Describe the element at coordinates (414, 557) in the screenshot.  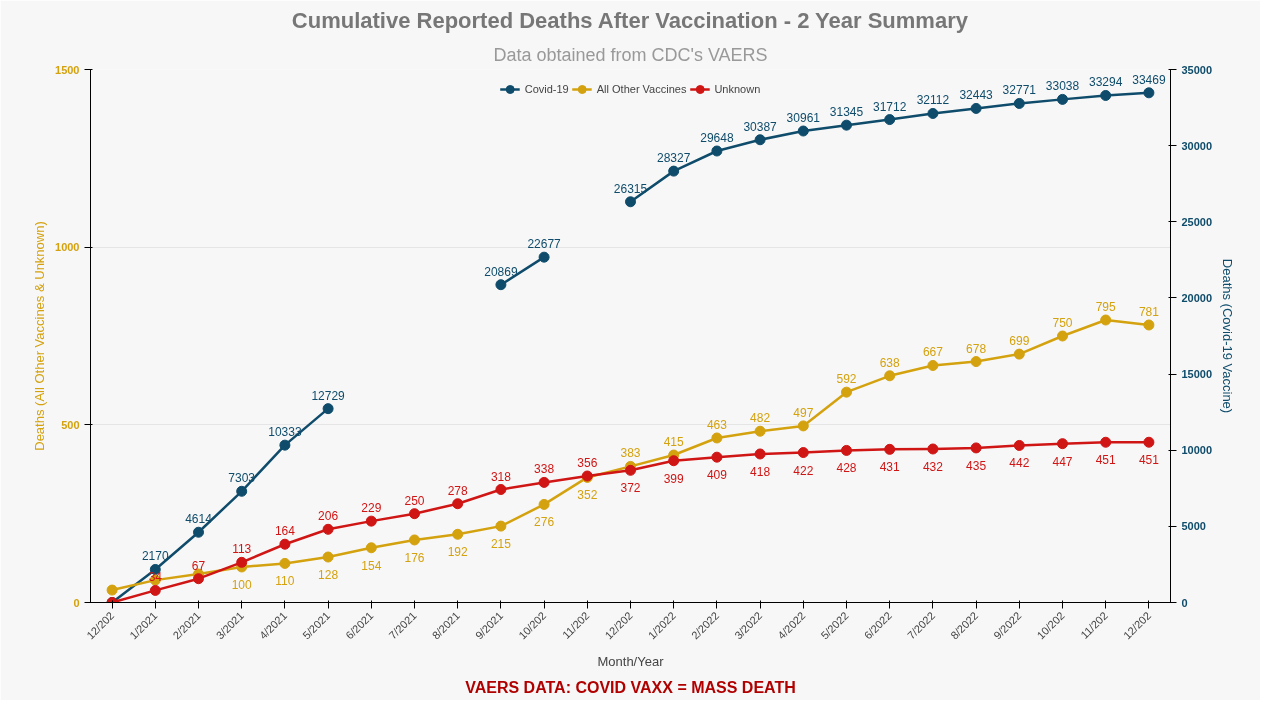
I see `data-label: 176` at that location.